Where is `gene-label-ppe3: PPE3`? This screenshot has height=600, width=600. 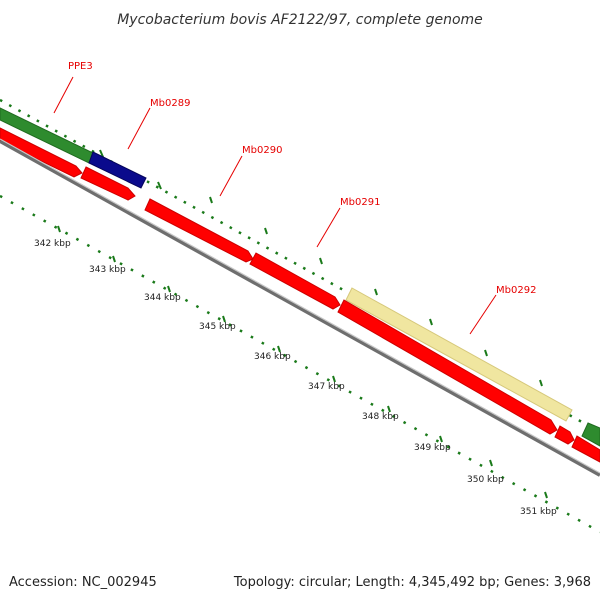 gene-label-ppe3: PPE3 is located at coordinates (80, 66).